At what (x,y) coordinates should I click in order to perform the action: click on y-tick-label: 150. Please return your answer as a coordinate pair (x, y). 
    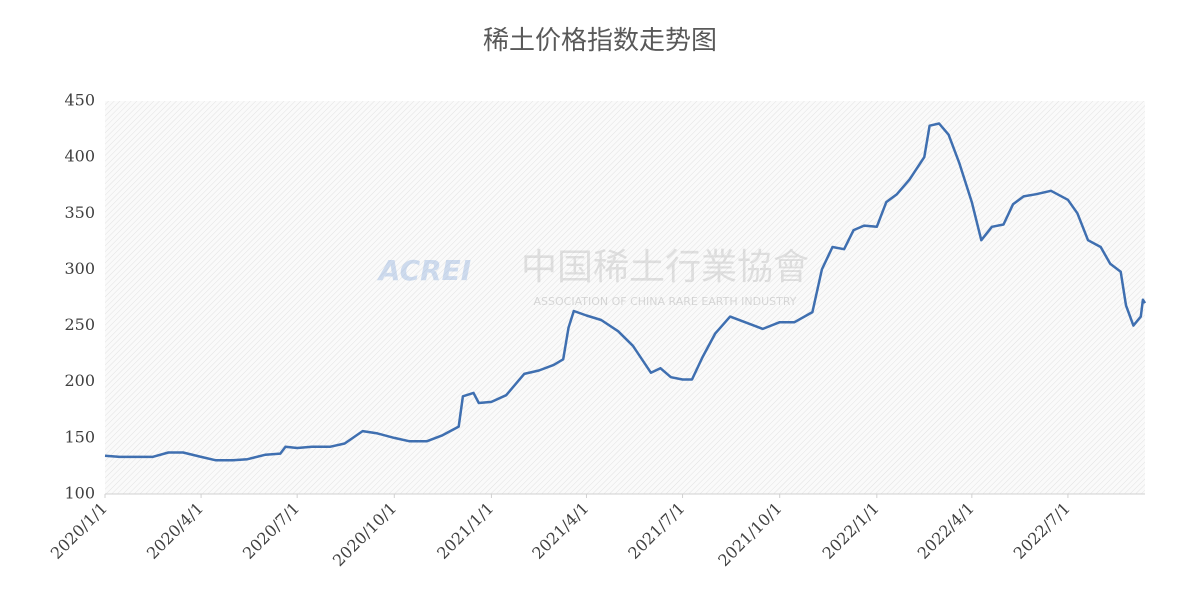
    Looking at the image, I should click on (79, 436).